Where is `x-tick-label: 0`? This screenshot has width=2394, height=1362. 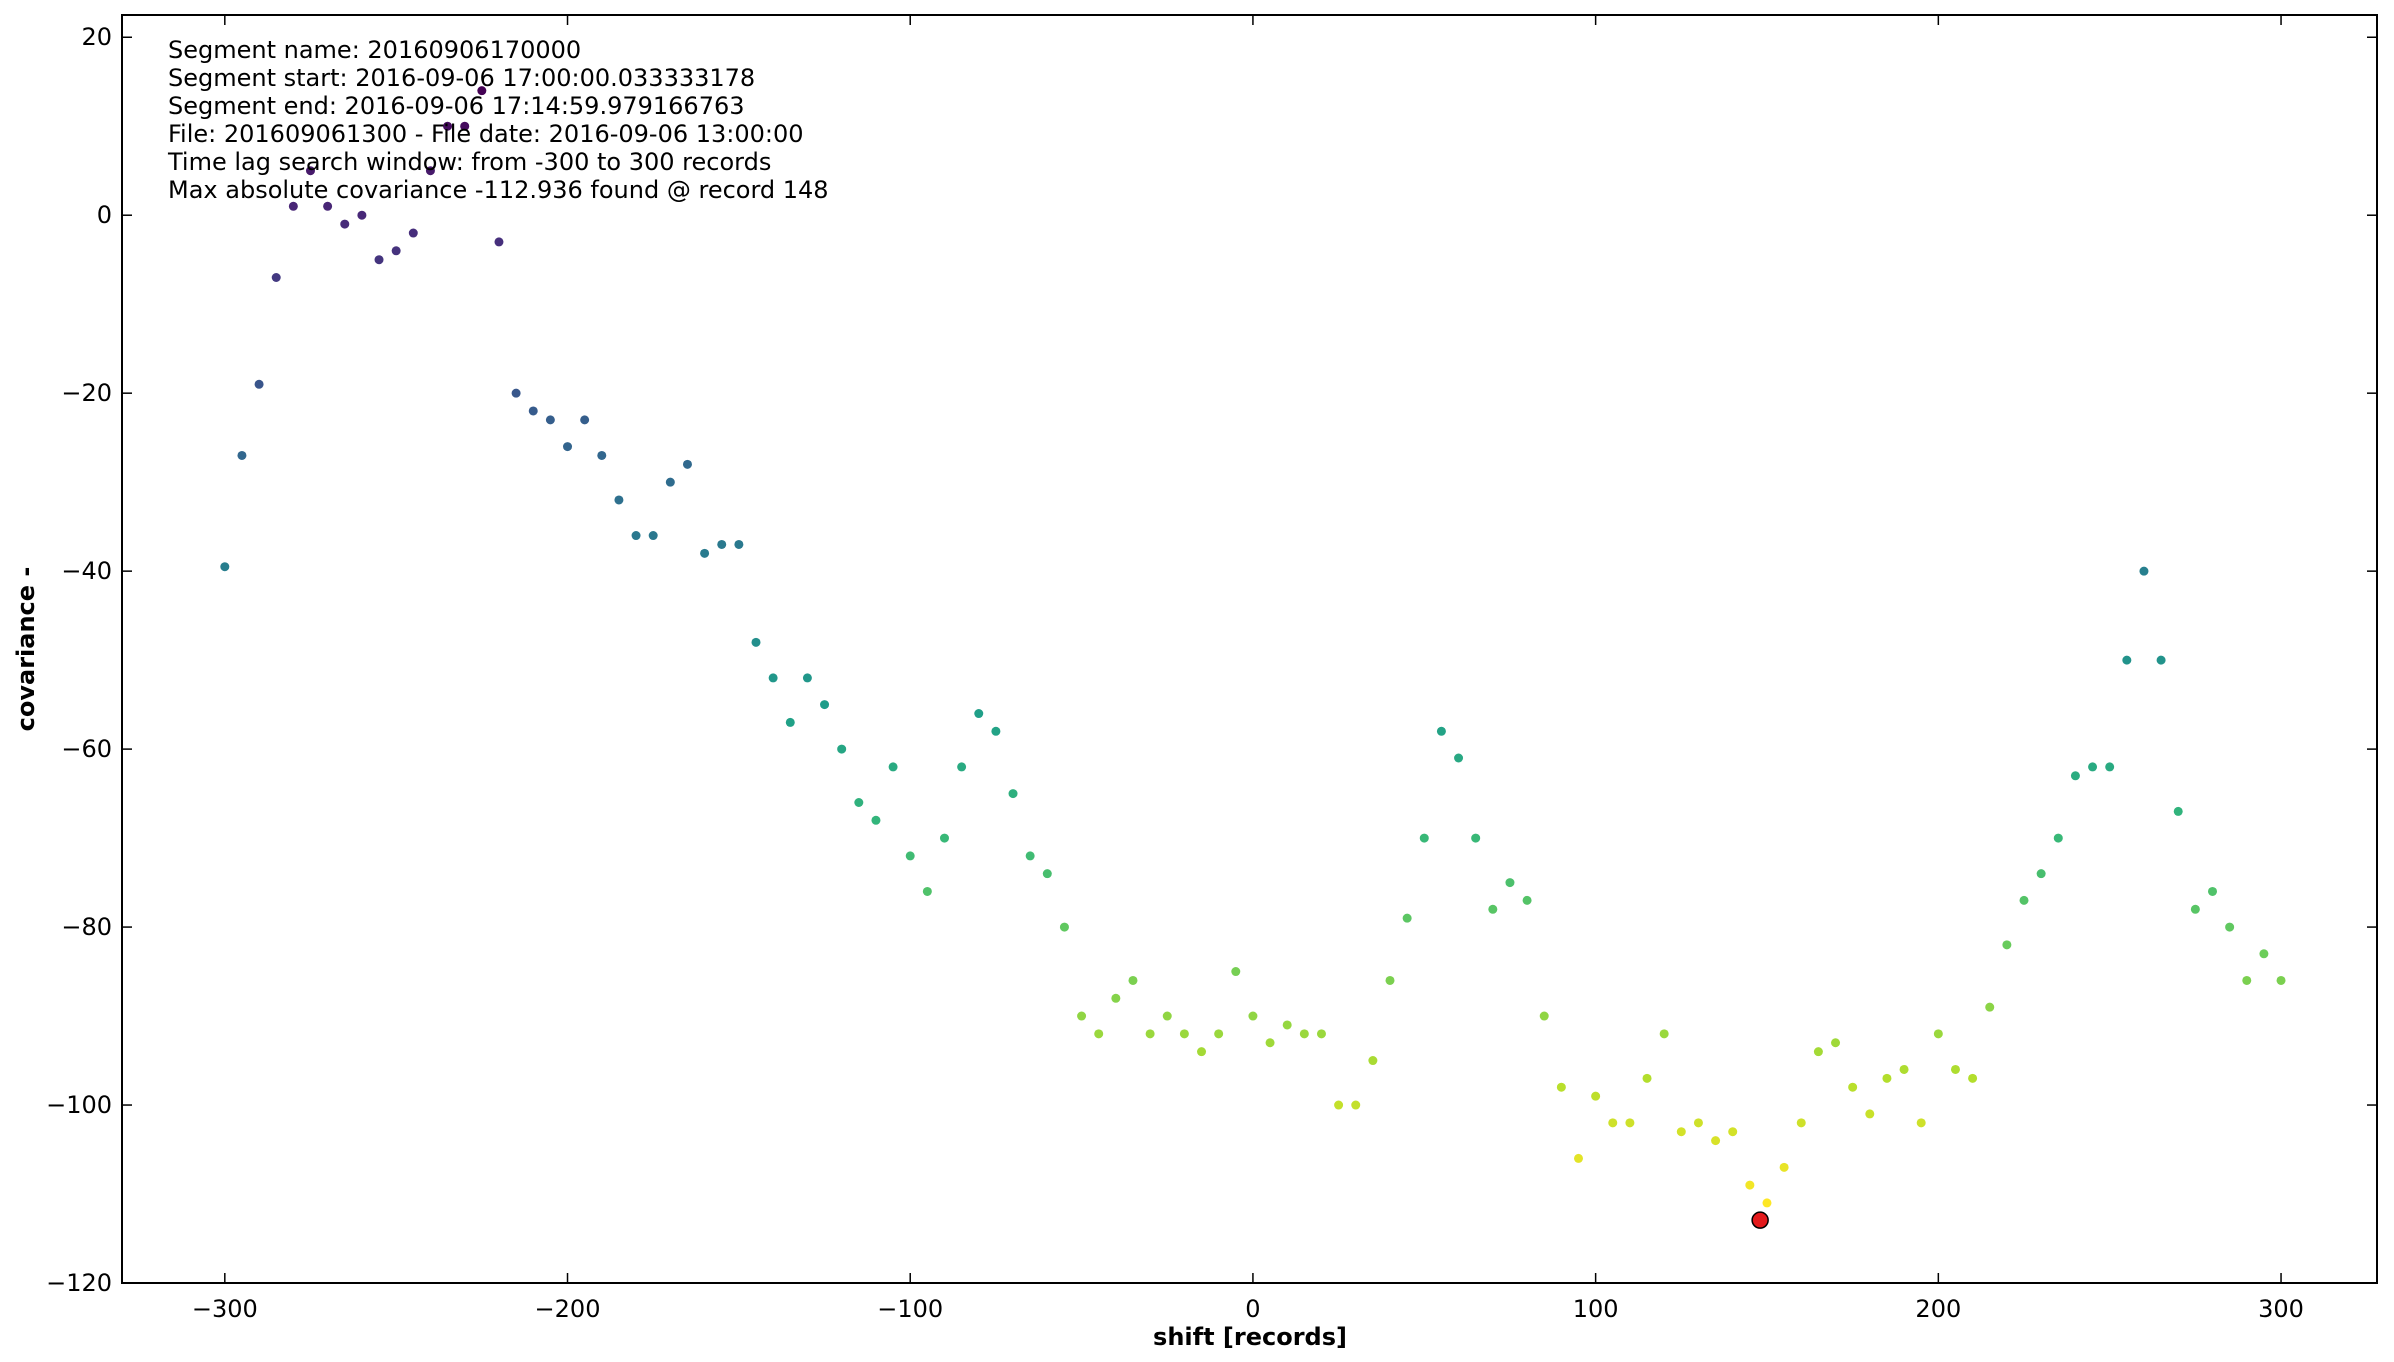 x-tick-label: 0 is located at coordinates (1252, 1309).